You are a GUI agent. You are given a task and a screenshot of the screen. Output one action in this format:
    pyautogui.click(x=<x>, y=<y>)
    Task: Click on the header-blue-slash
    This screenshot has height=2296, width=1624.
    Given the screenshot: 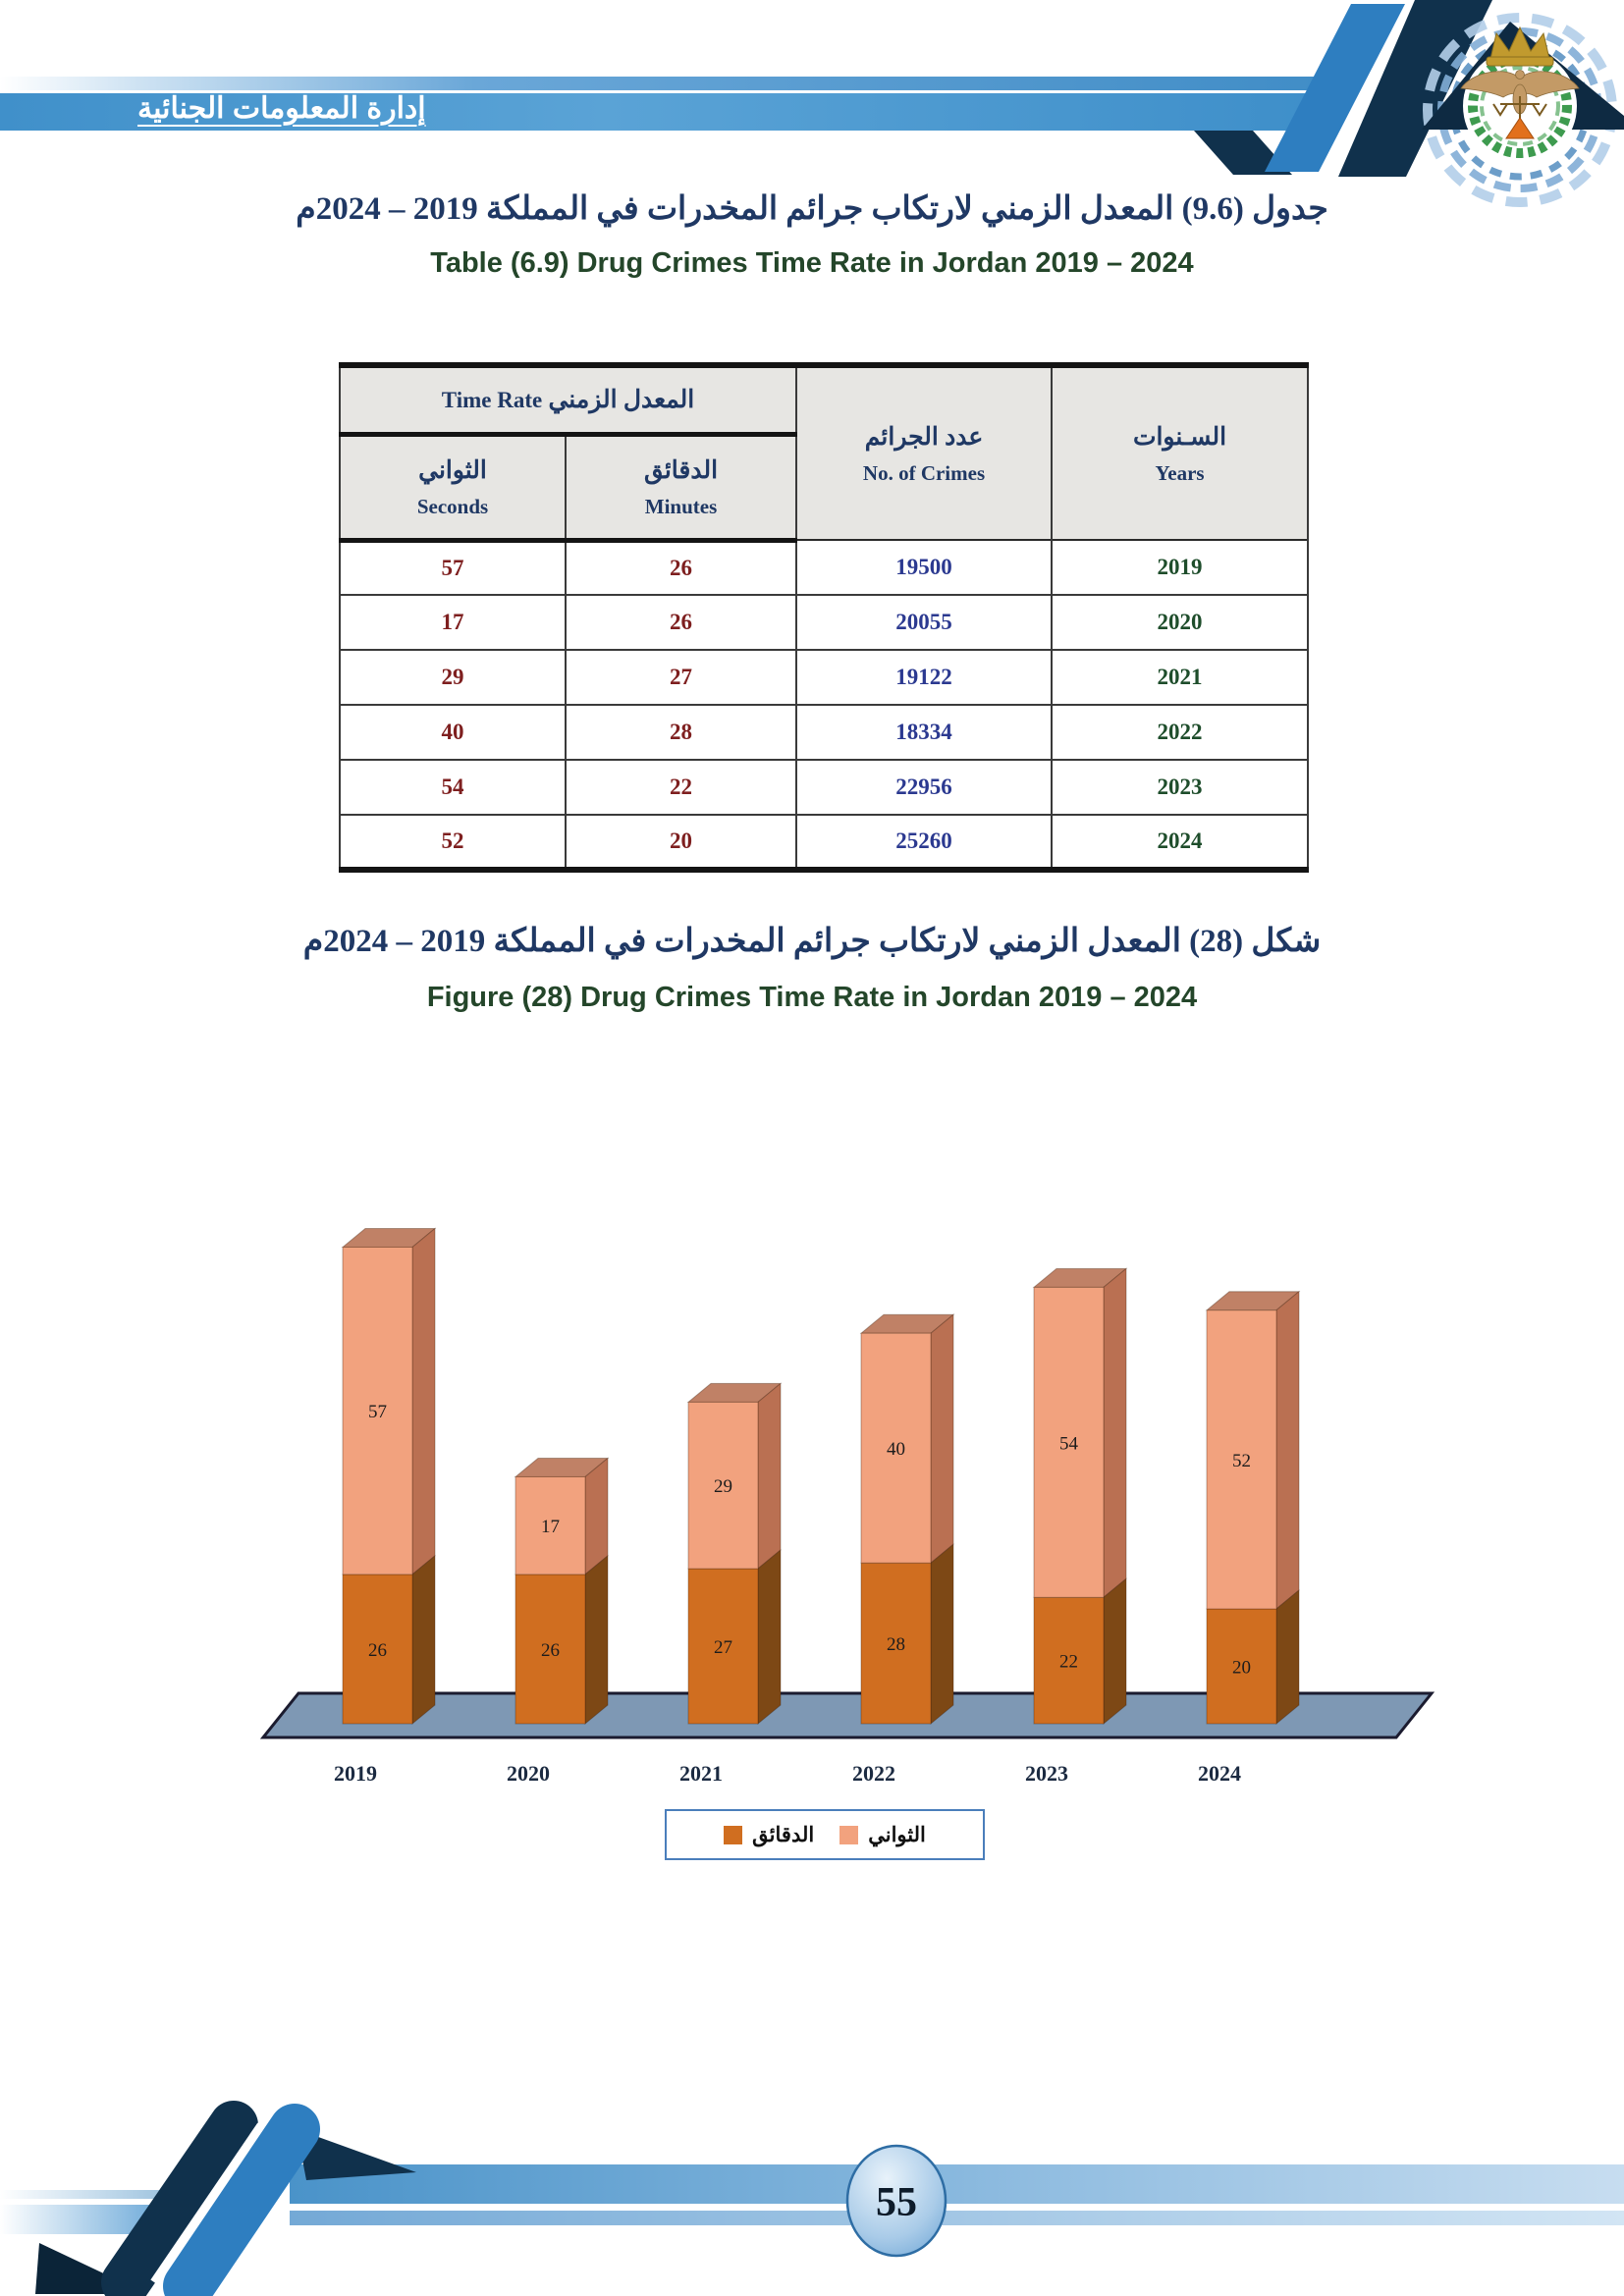 What is the action you would take?
    pyautogui.click(x=1335, y=88)
    